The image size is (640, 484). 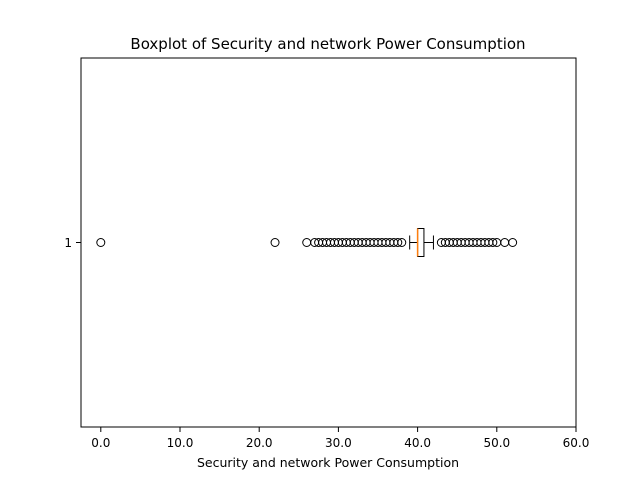 What do you see at coordinates (100, 443) in the screenshot?
I see `x-tick-label: 0.0` at bounding box center [100, 443].